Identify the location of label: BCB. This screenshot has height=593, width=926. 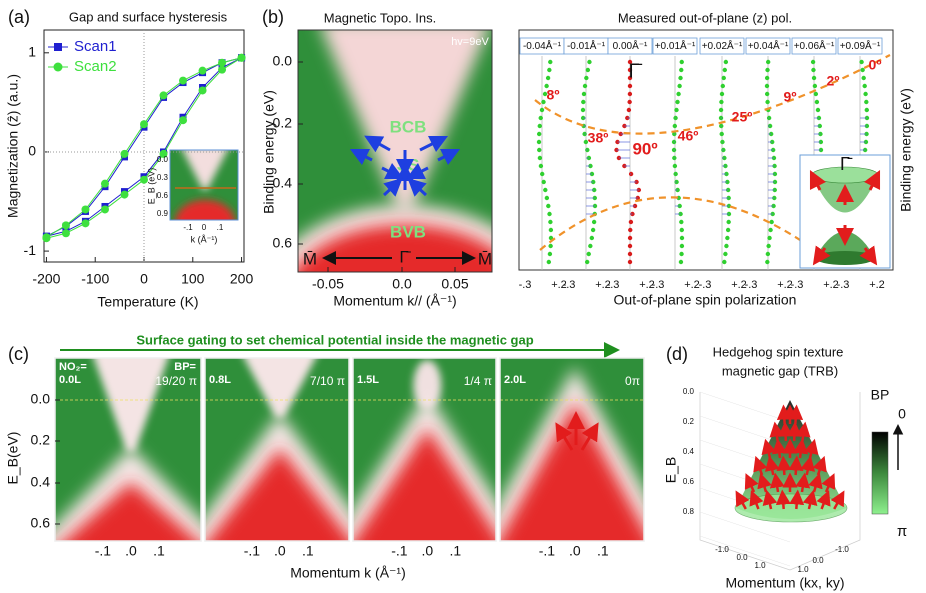
(408, 126).